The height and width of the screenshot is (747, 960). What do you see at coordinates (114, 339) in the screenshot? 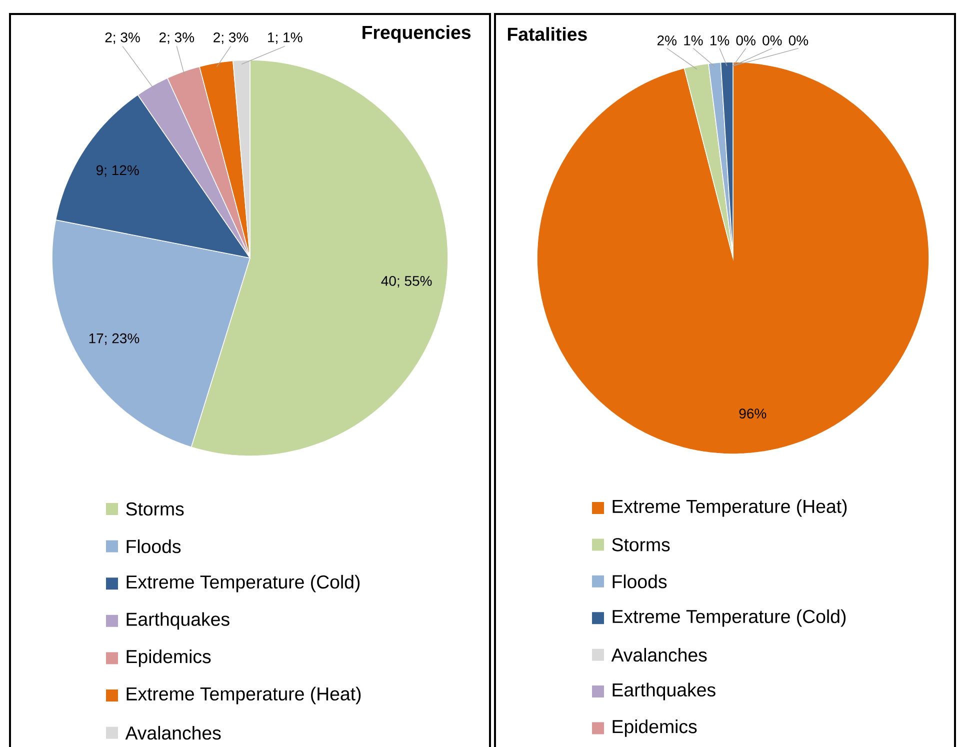
I see `data-label: 17; 23%` at bounding box center [114, 339].